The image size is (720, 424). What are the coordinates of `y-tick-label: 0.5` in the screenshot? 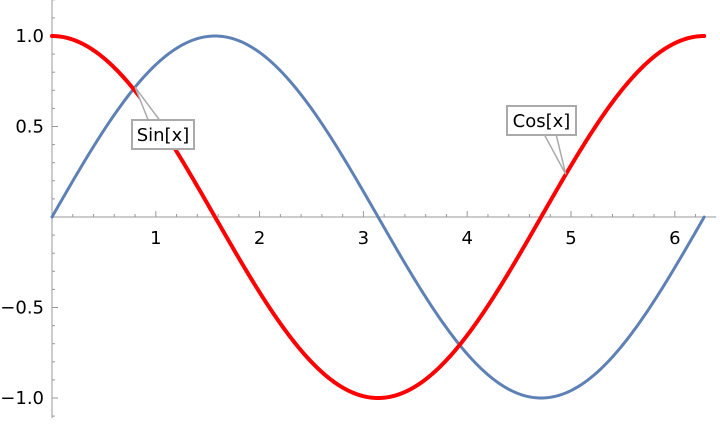 It's located at (29, 127).